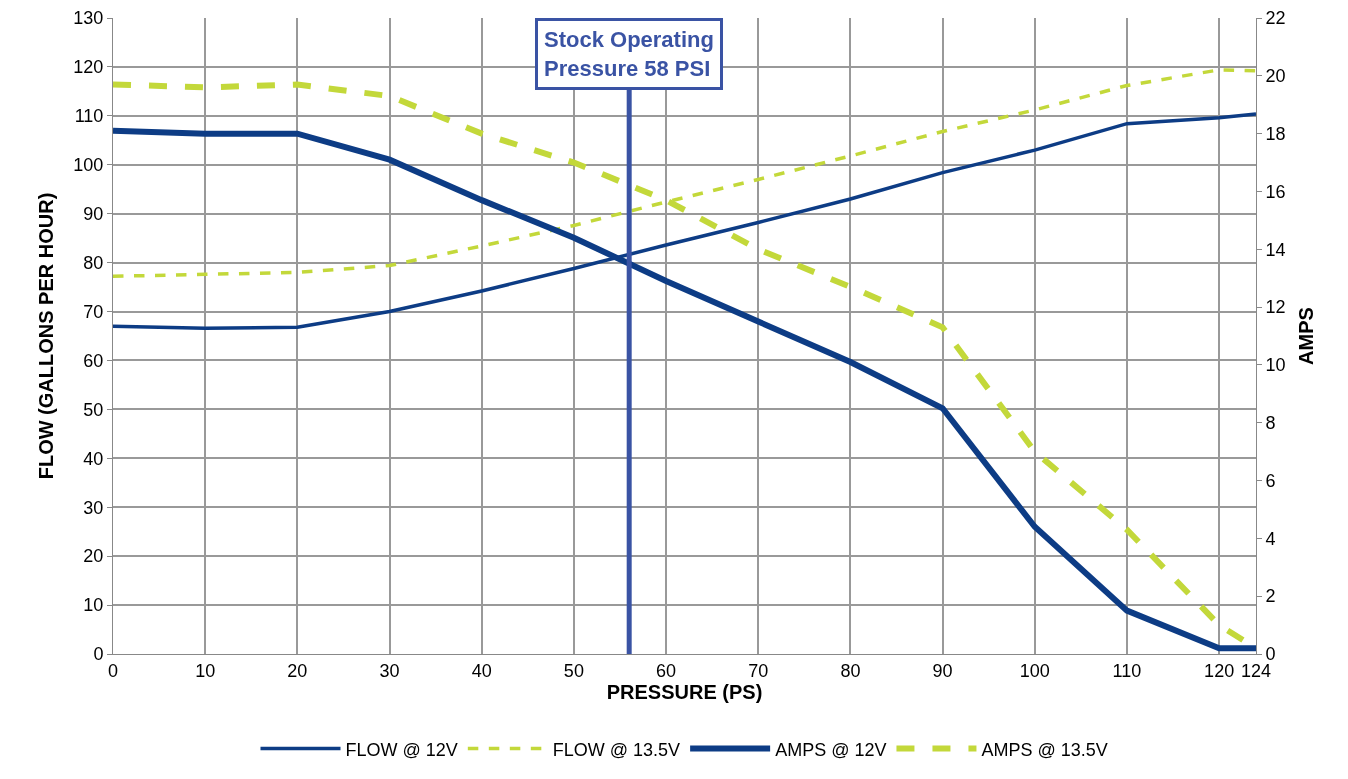 The height and width of the screenshot is (779, 1348). Describe the element at coordinates (89, 116) in the screenshot. I see `y-tick-label: 110` at that location.